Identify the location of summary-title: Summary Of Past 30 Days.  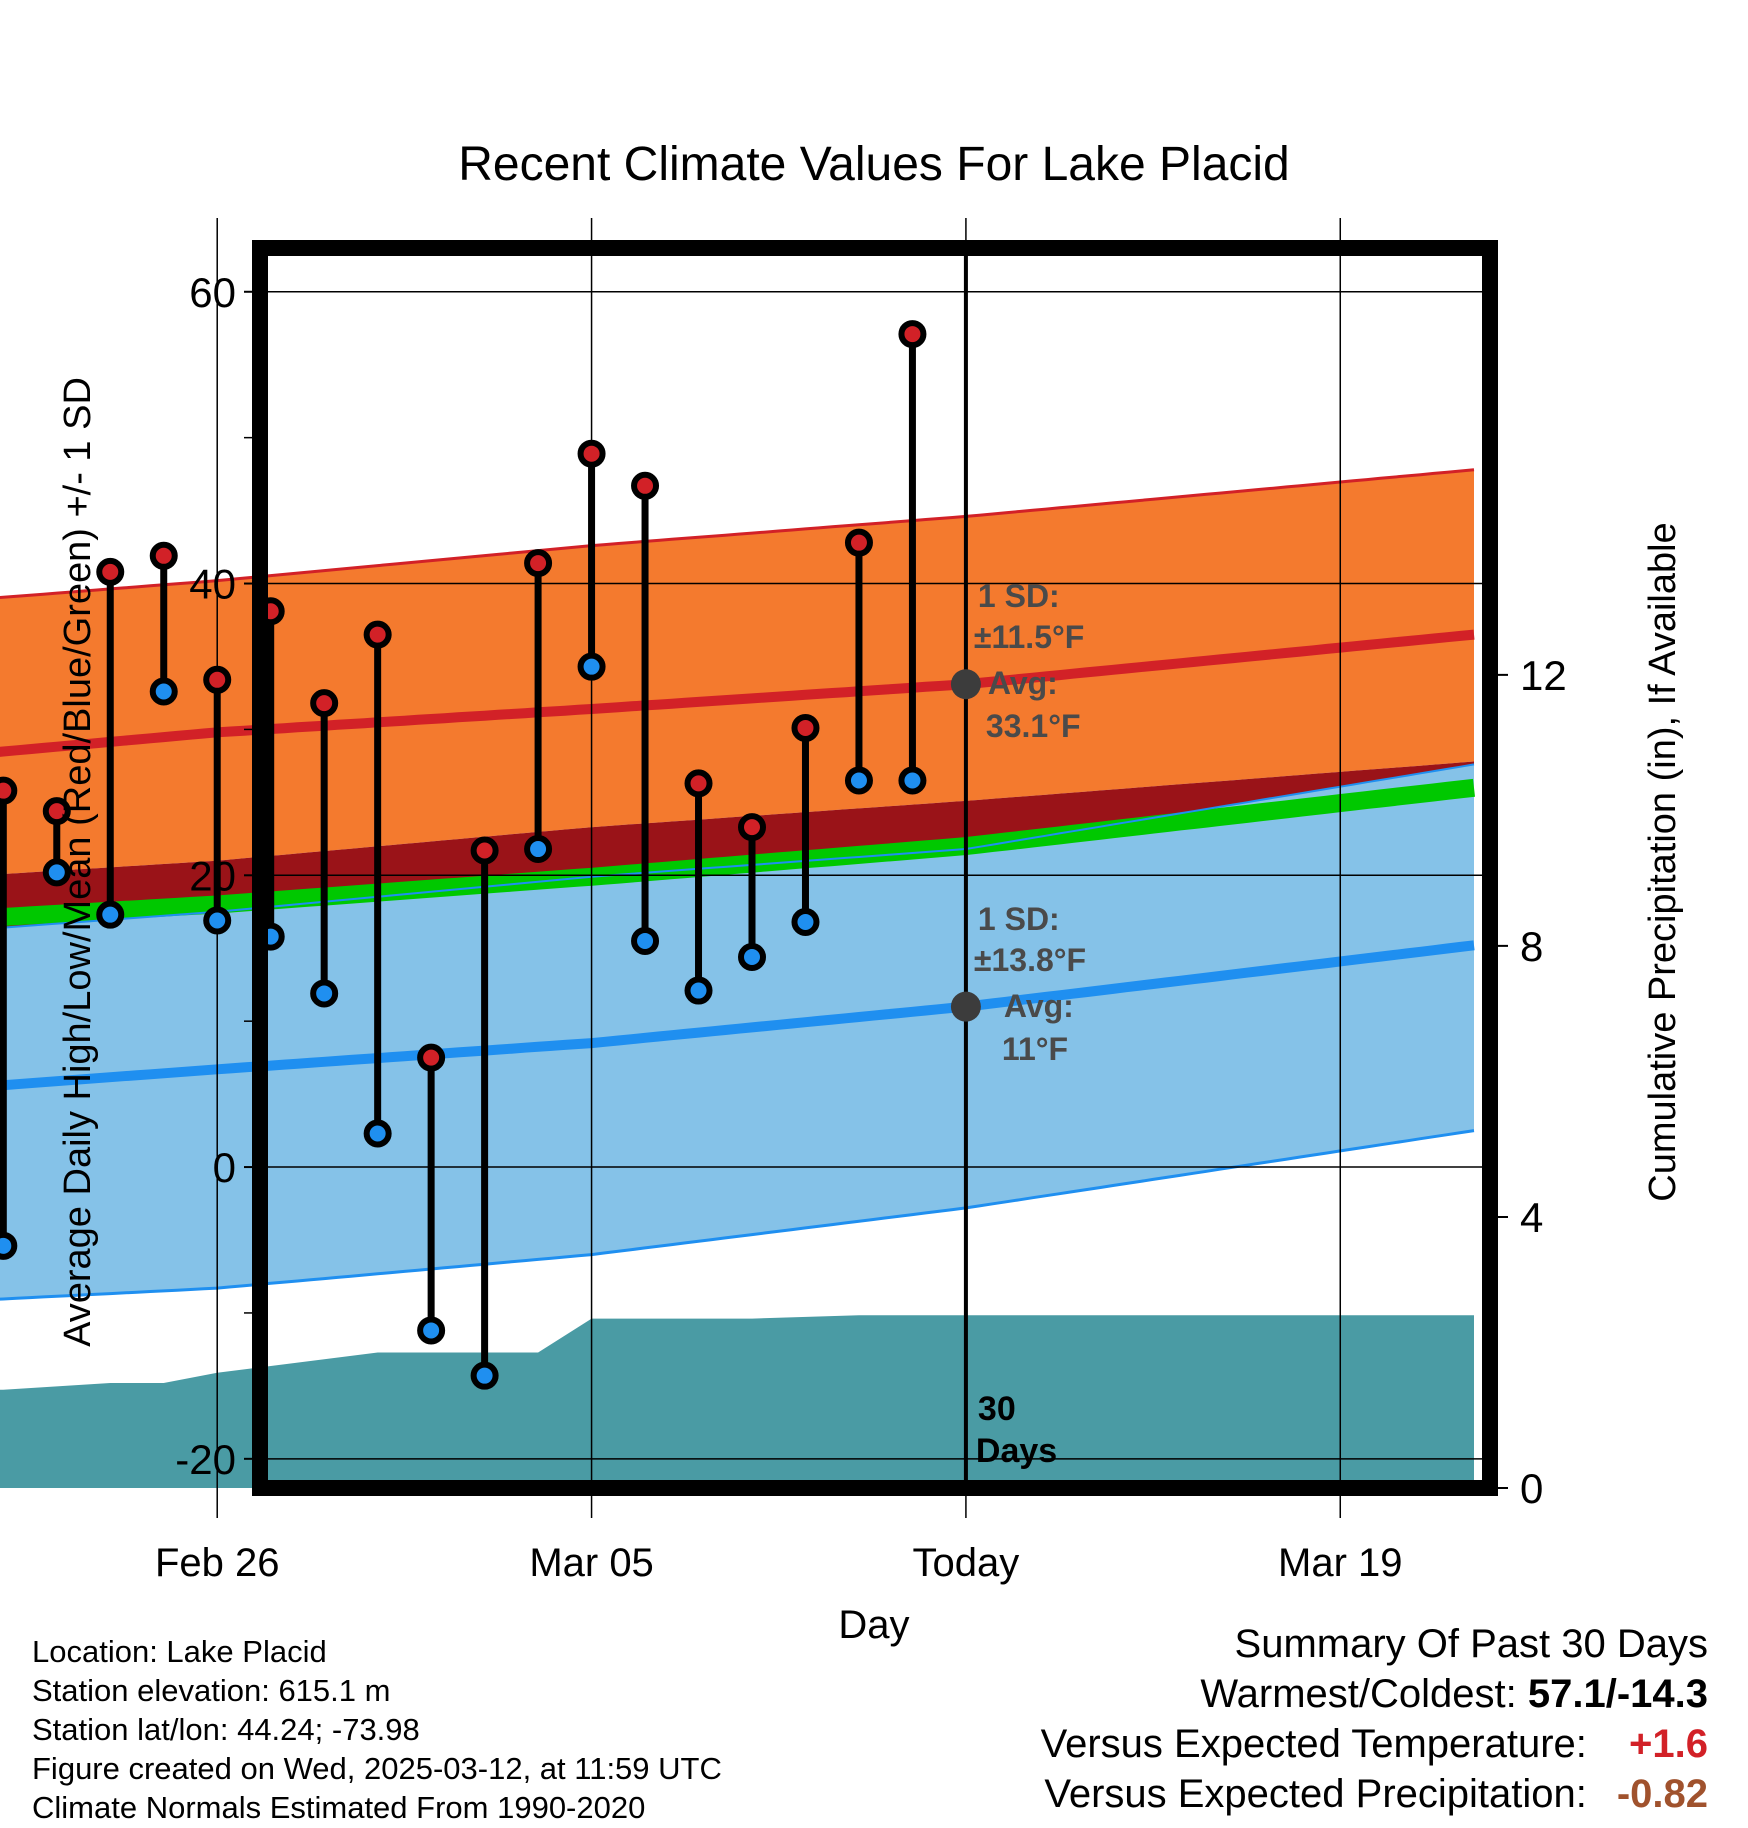
(1471, 1644).